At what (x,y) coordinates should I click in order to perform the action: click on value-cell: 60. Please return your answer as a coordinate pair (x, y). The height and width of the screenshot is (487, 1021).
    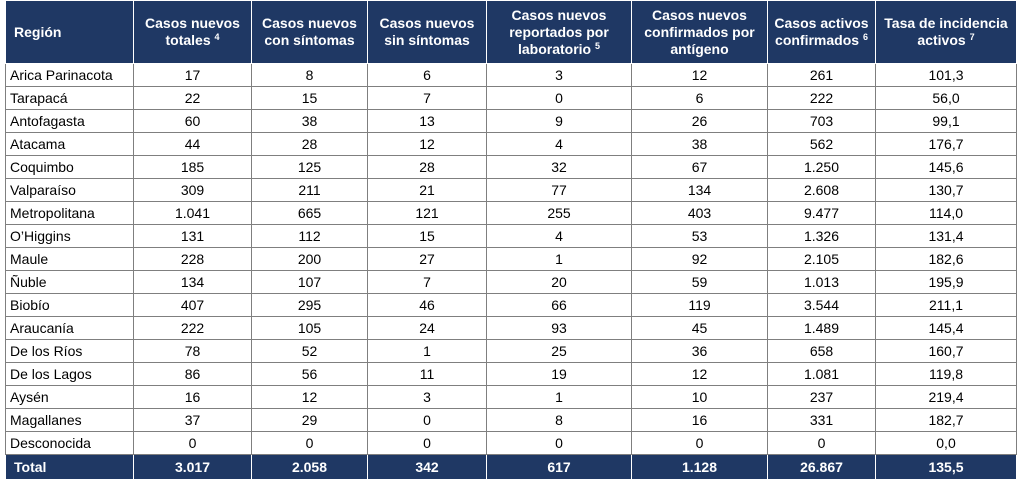
    Looking at the image, I should click on (192, 121).